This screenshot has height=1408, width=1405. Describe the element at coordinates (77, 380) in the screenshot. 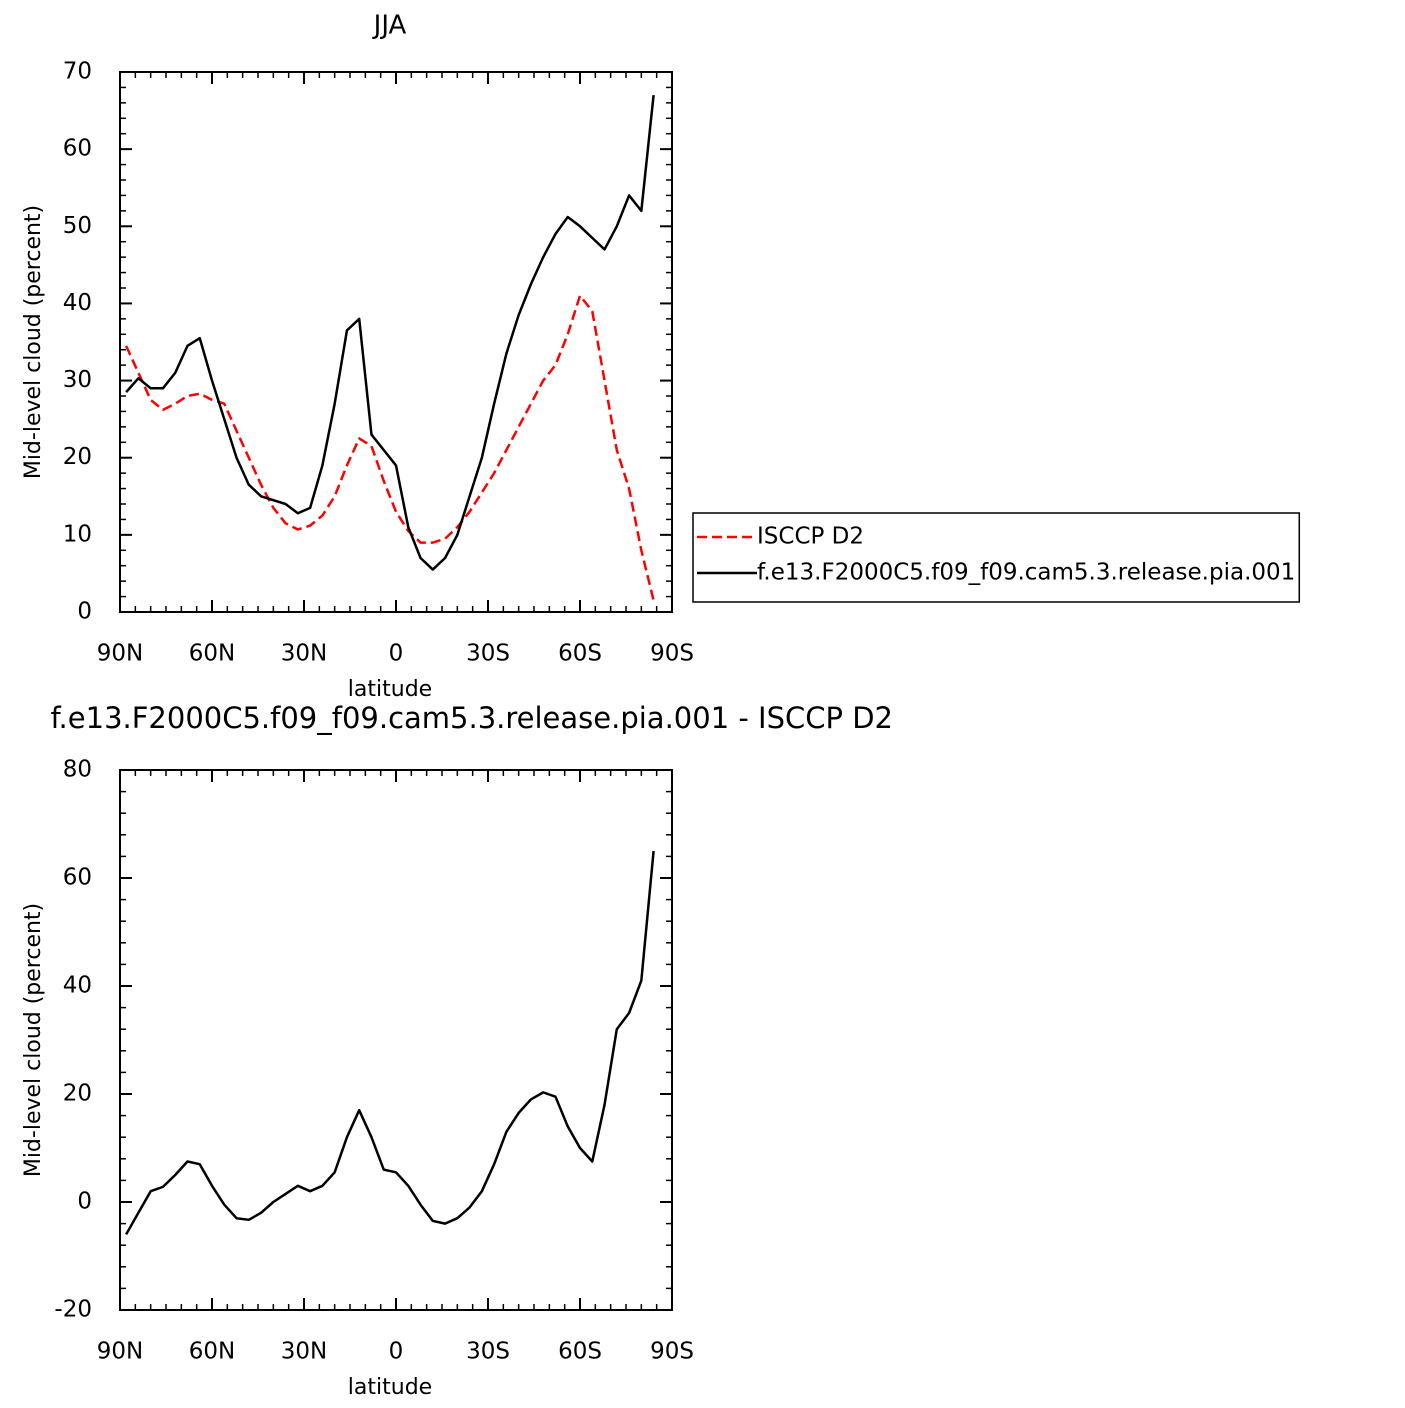

I see `y-tick-label: 30` at that location.